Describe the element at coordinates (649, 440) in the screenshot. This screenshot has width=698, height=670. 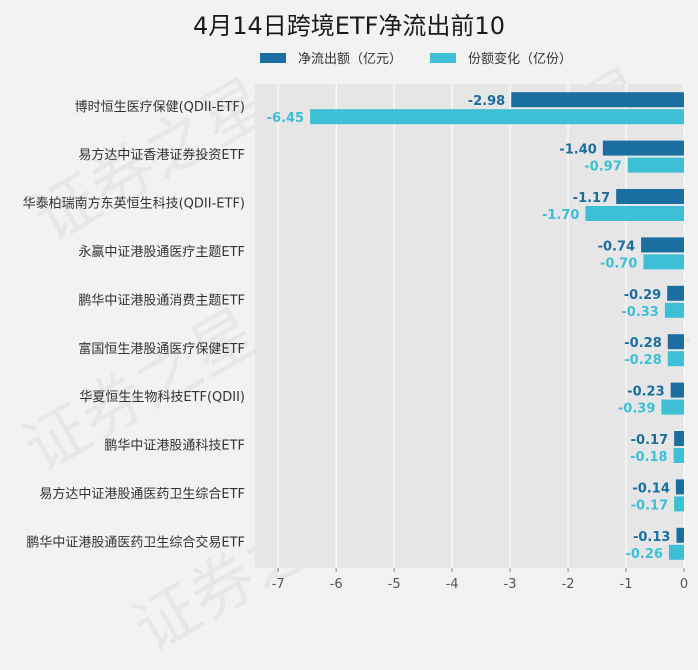
I see `data-label-series-1: -0.17` at that location.